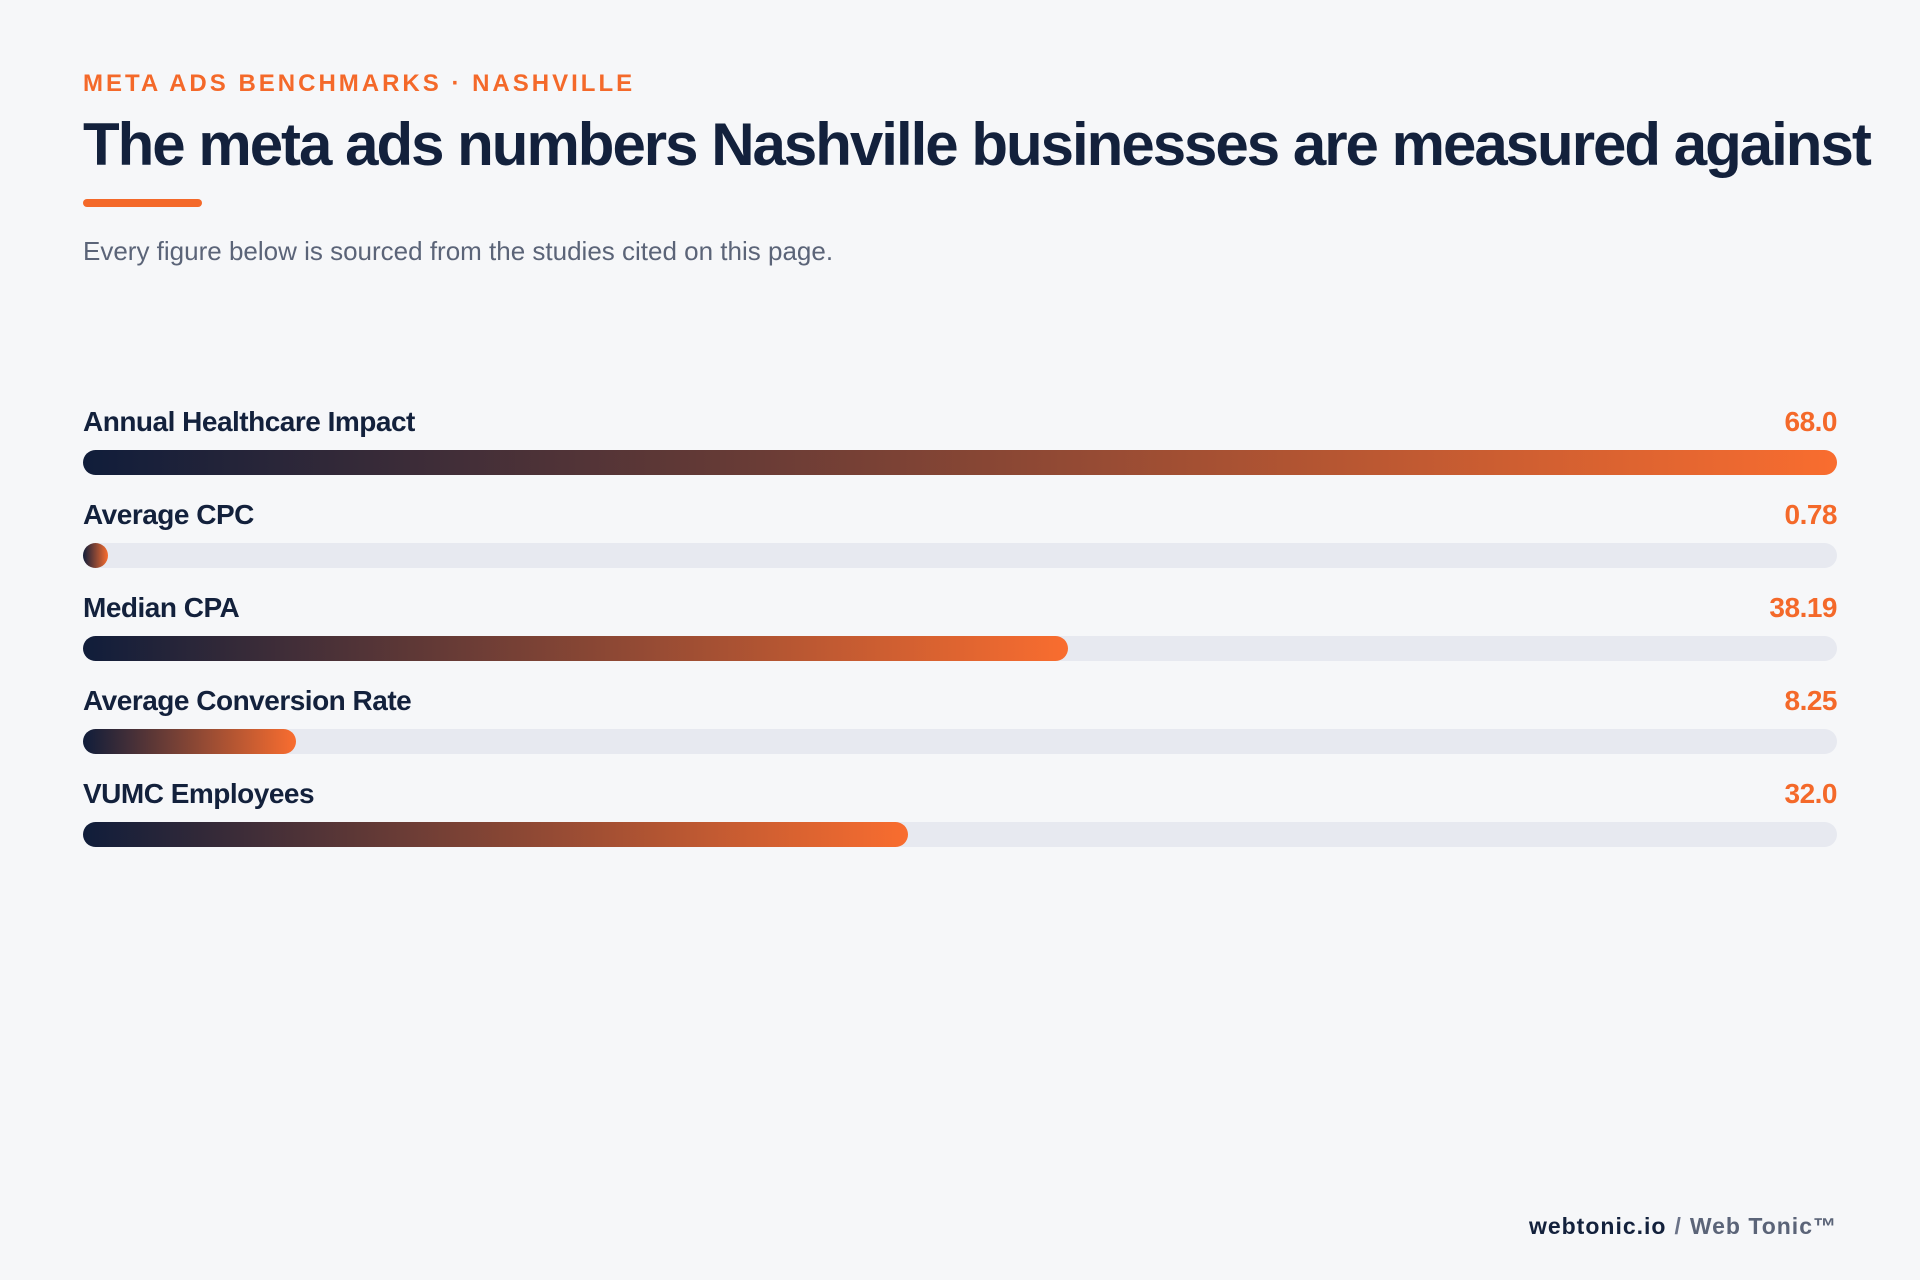 This screenshot has width=1920, height=1280. I want to click on bar-row: Average Conversion Rate 8.25, so click(960, 729).